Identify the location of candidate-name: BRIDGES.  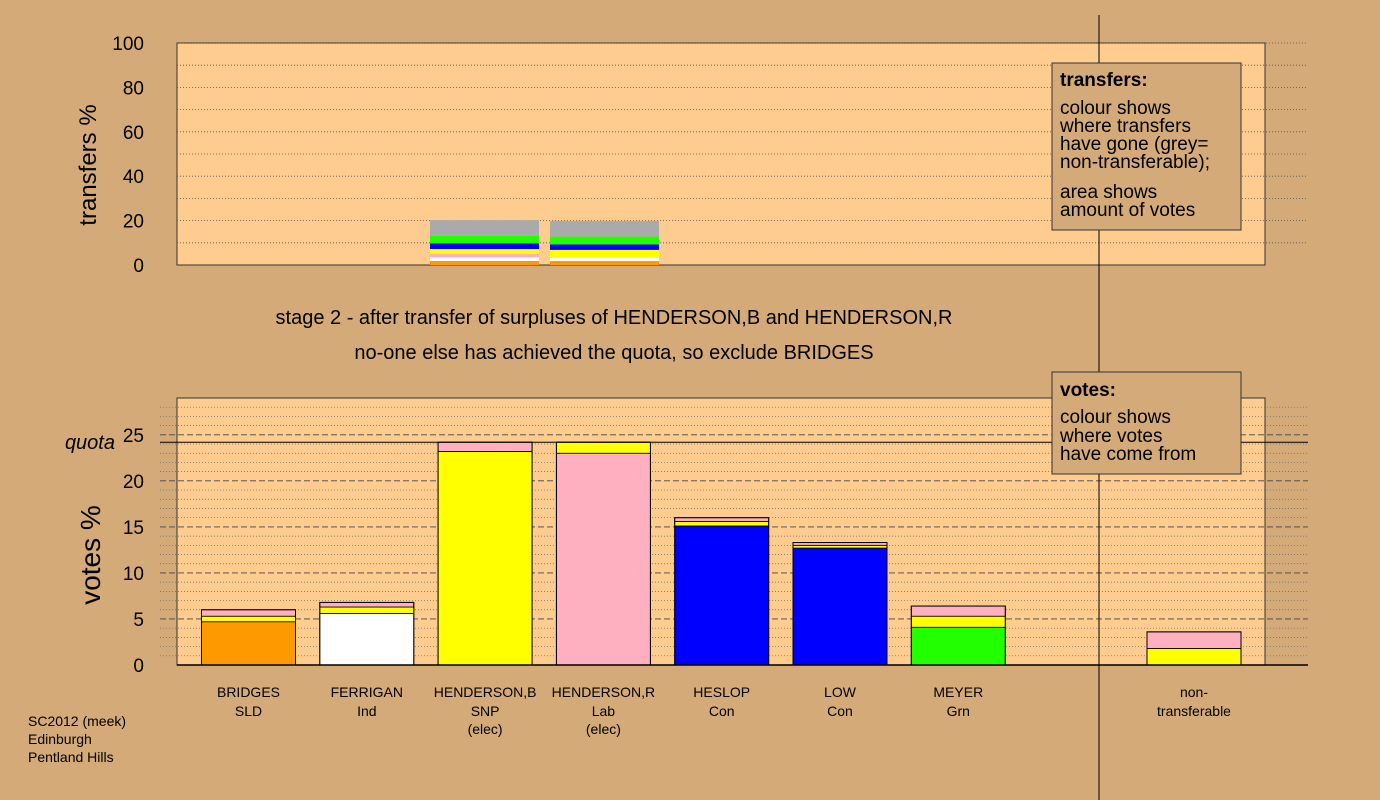
(248, 692).